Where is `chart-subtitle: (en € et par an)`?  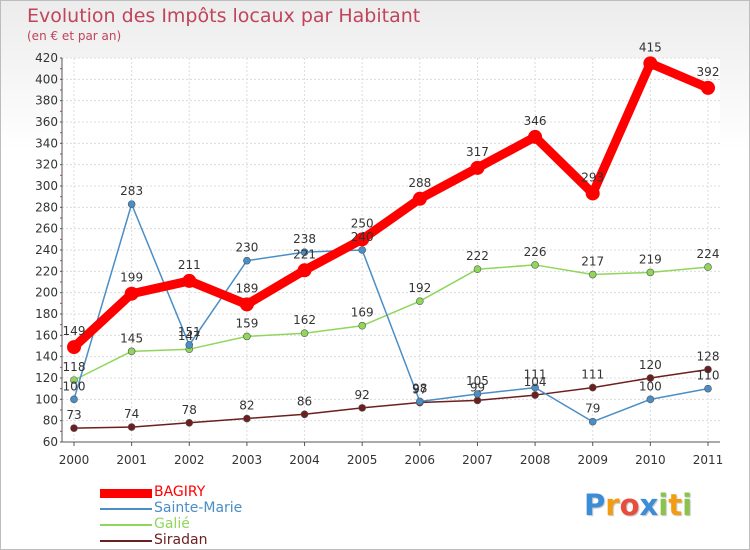
chart-subtitle: (en € et par an) is located at coordinates (74, 36).